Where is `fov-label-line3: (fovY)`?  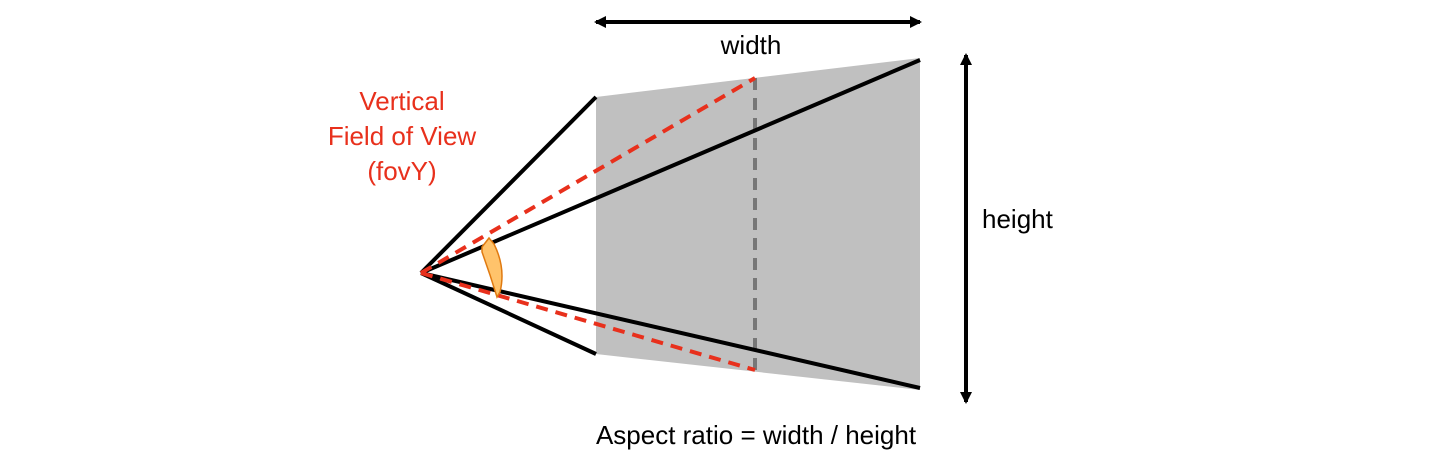
fov-label-line3: (fovY) is located at coordinates (401, 171).